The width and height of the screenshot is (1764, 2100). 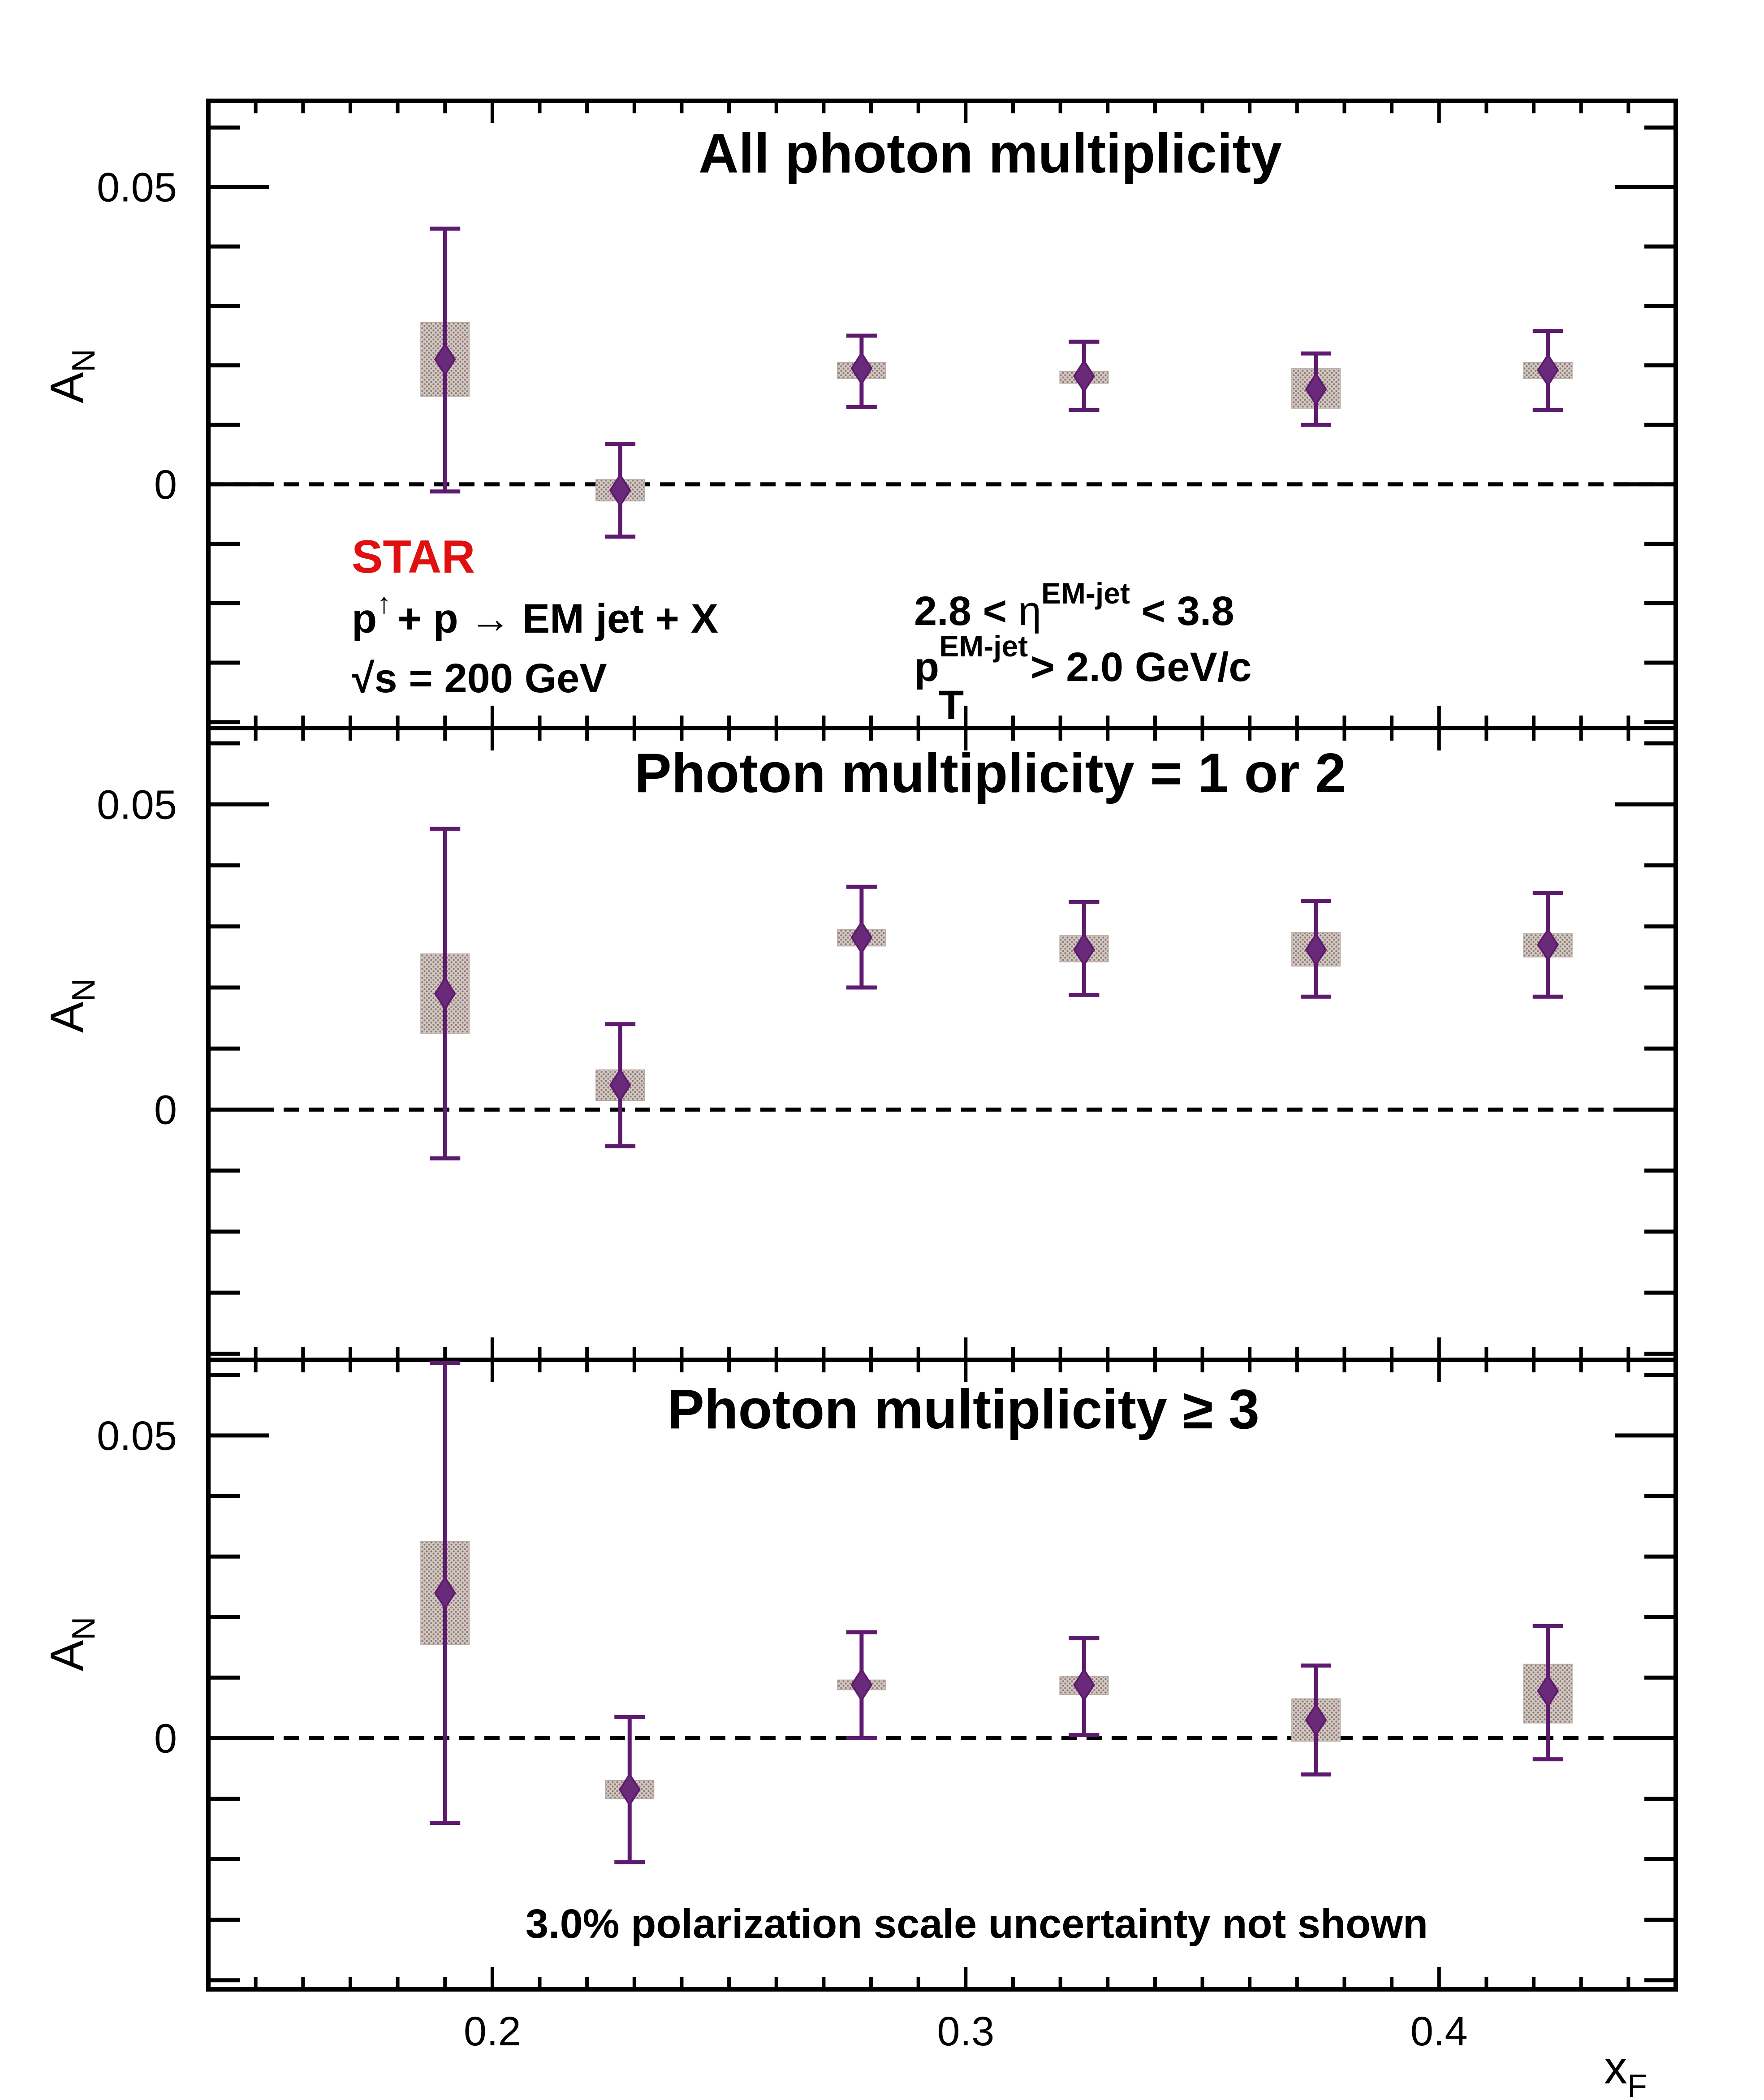 I want to click on pt-sub: T, so click(x=952, y=705).